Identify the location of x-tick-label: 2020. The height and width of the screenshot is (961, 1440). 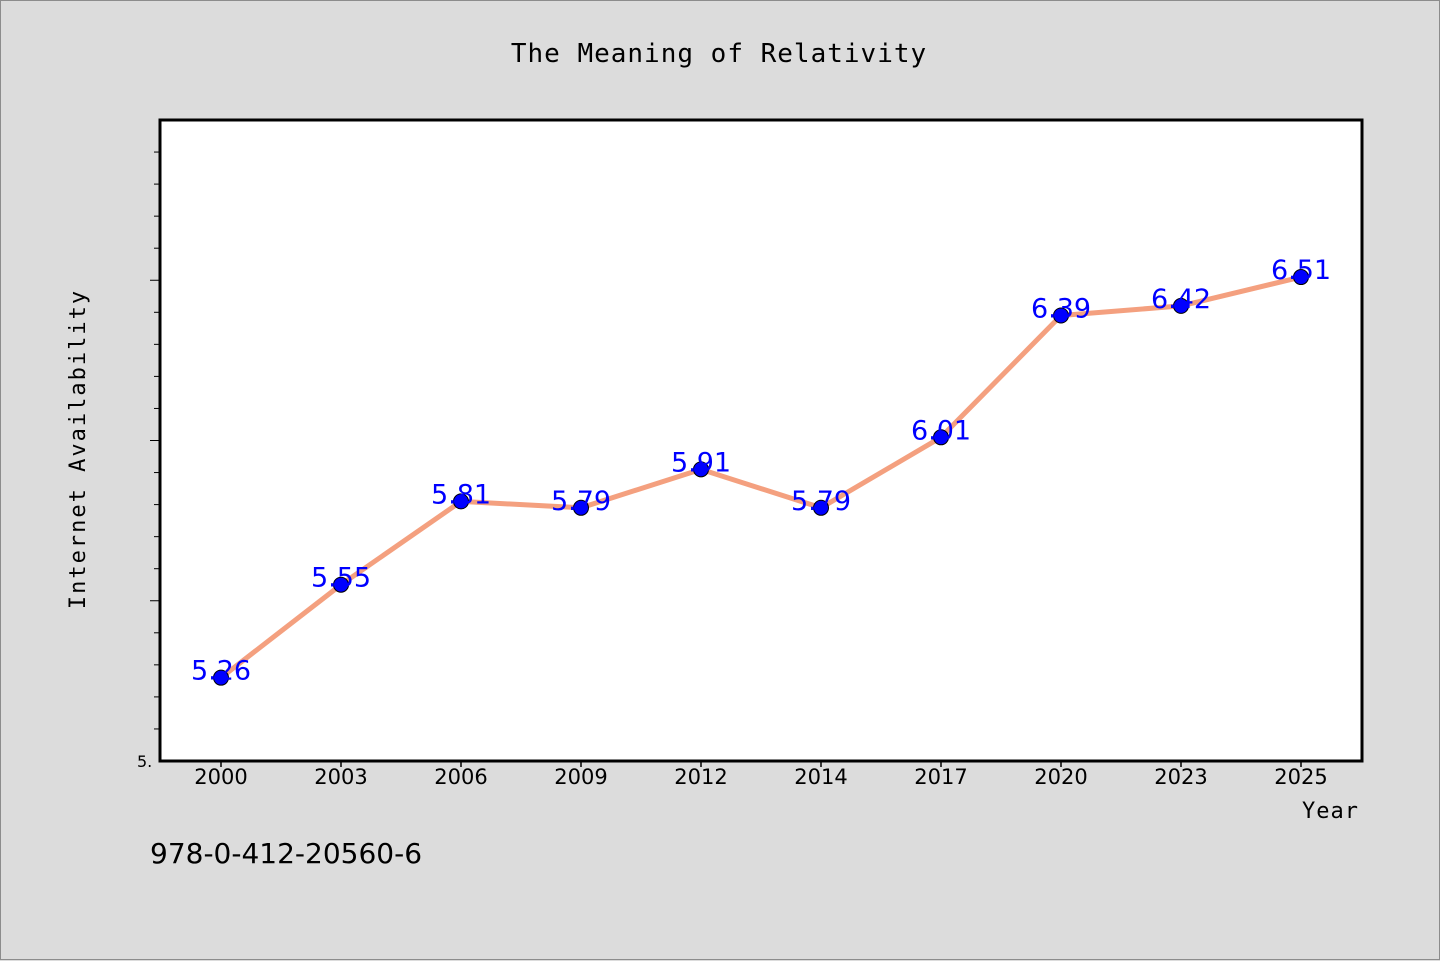
(1060, 777).